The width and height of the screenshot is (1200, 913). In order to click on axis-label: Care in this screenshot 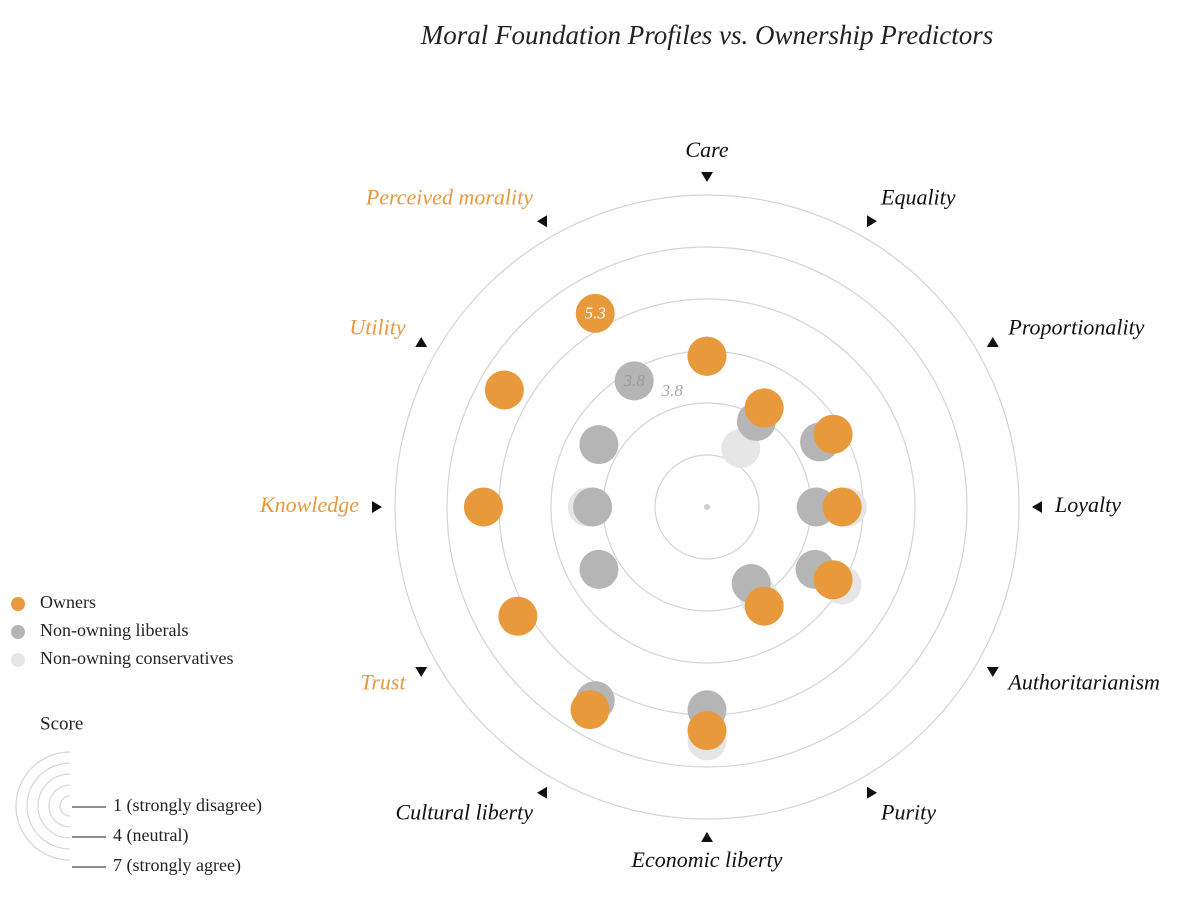, I will do `click(706, 149)`.